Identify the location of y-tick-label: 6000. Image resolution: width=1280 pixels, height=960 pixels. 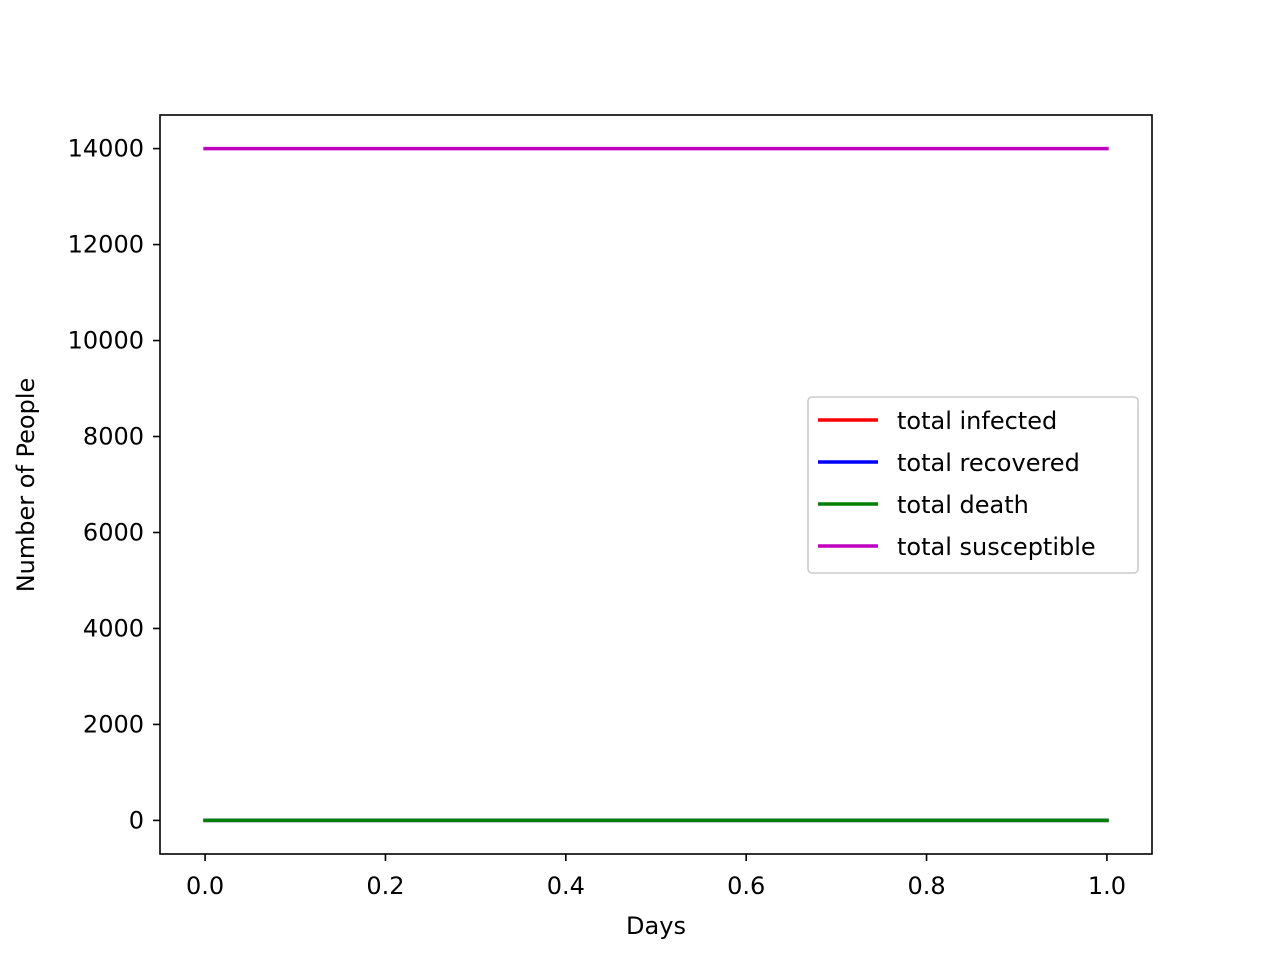
(113, 532).